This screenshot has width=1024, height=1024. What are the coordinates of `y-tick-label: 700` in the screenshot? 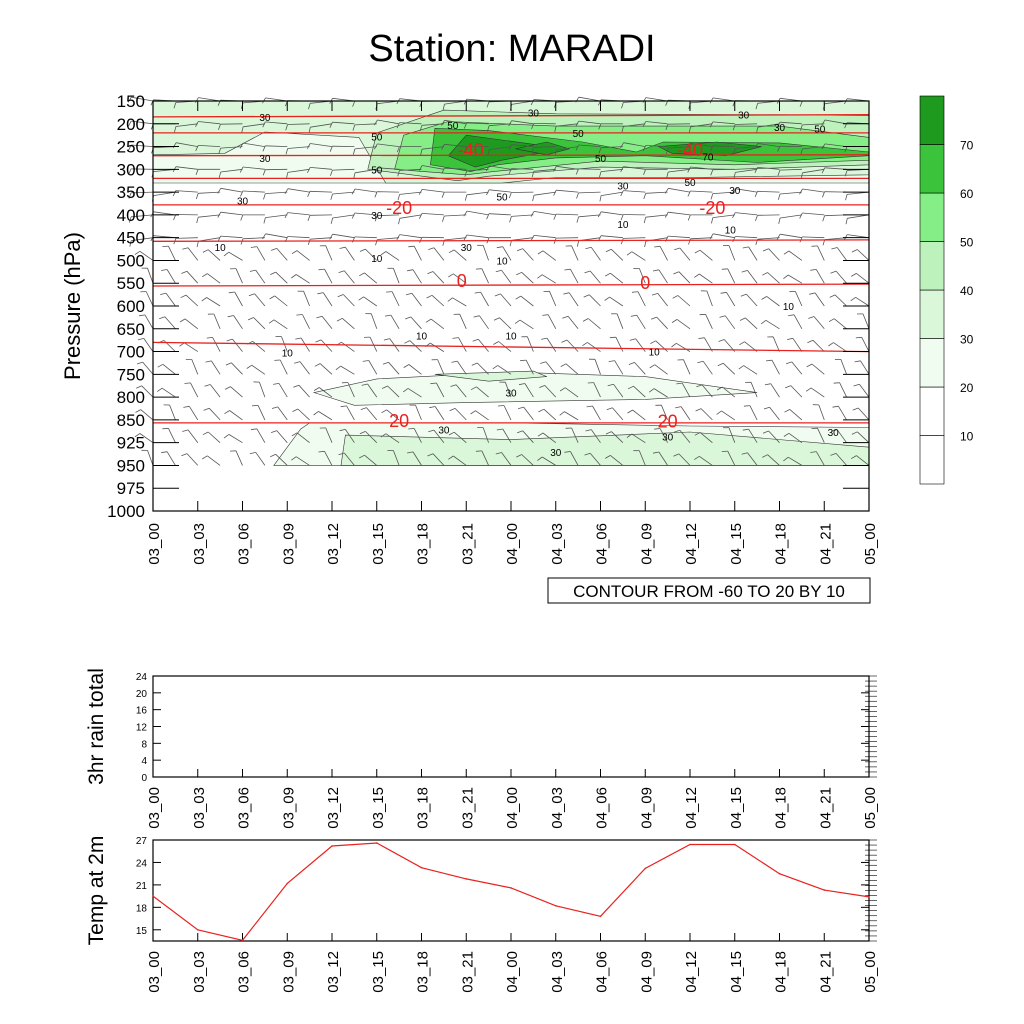 It's located at (131, 352).